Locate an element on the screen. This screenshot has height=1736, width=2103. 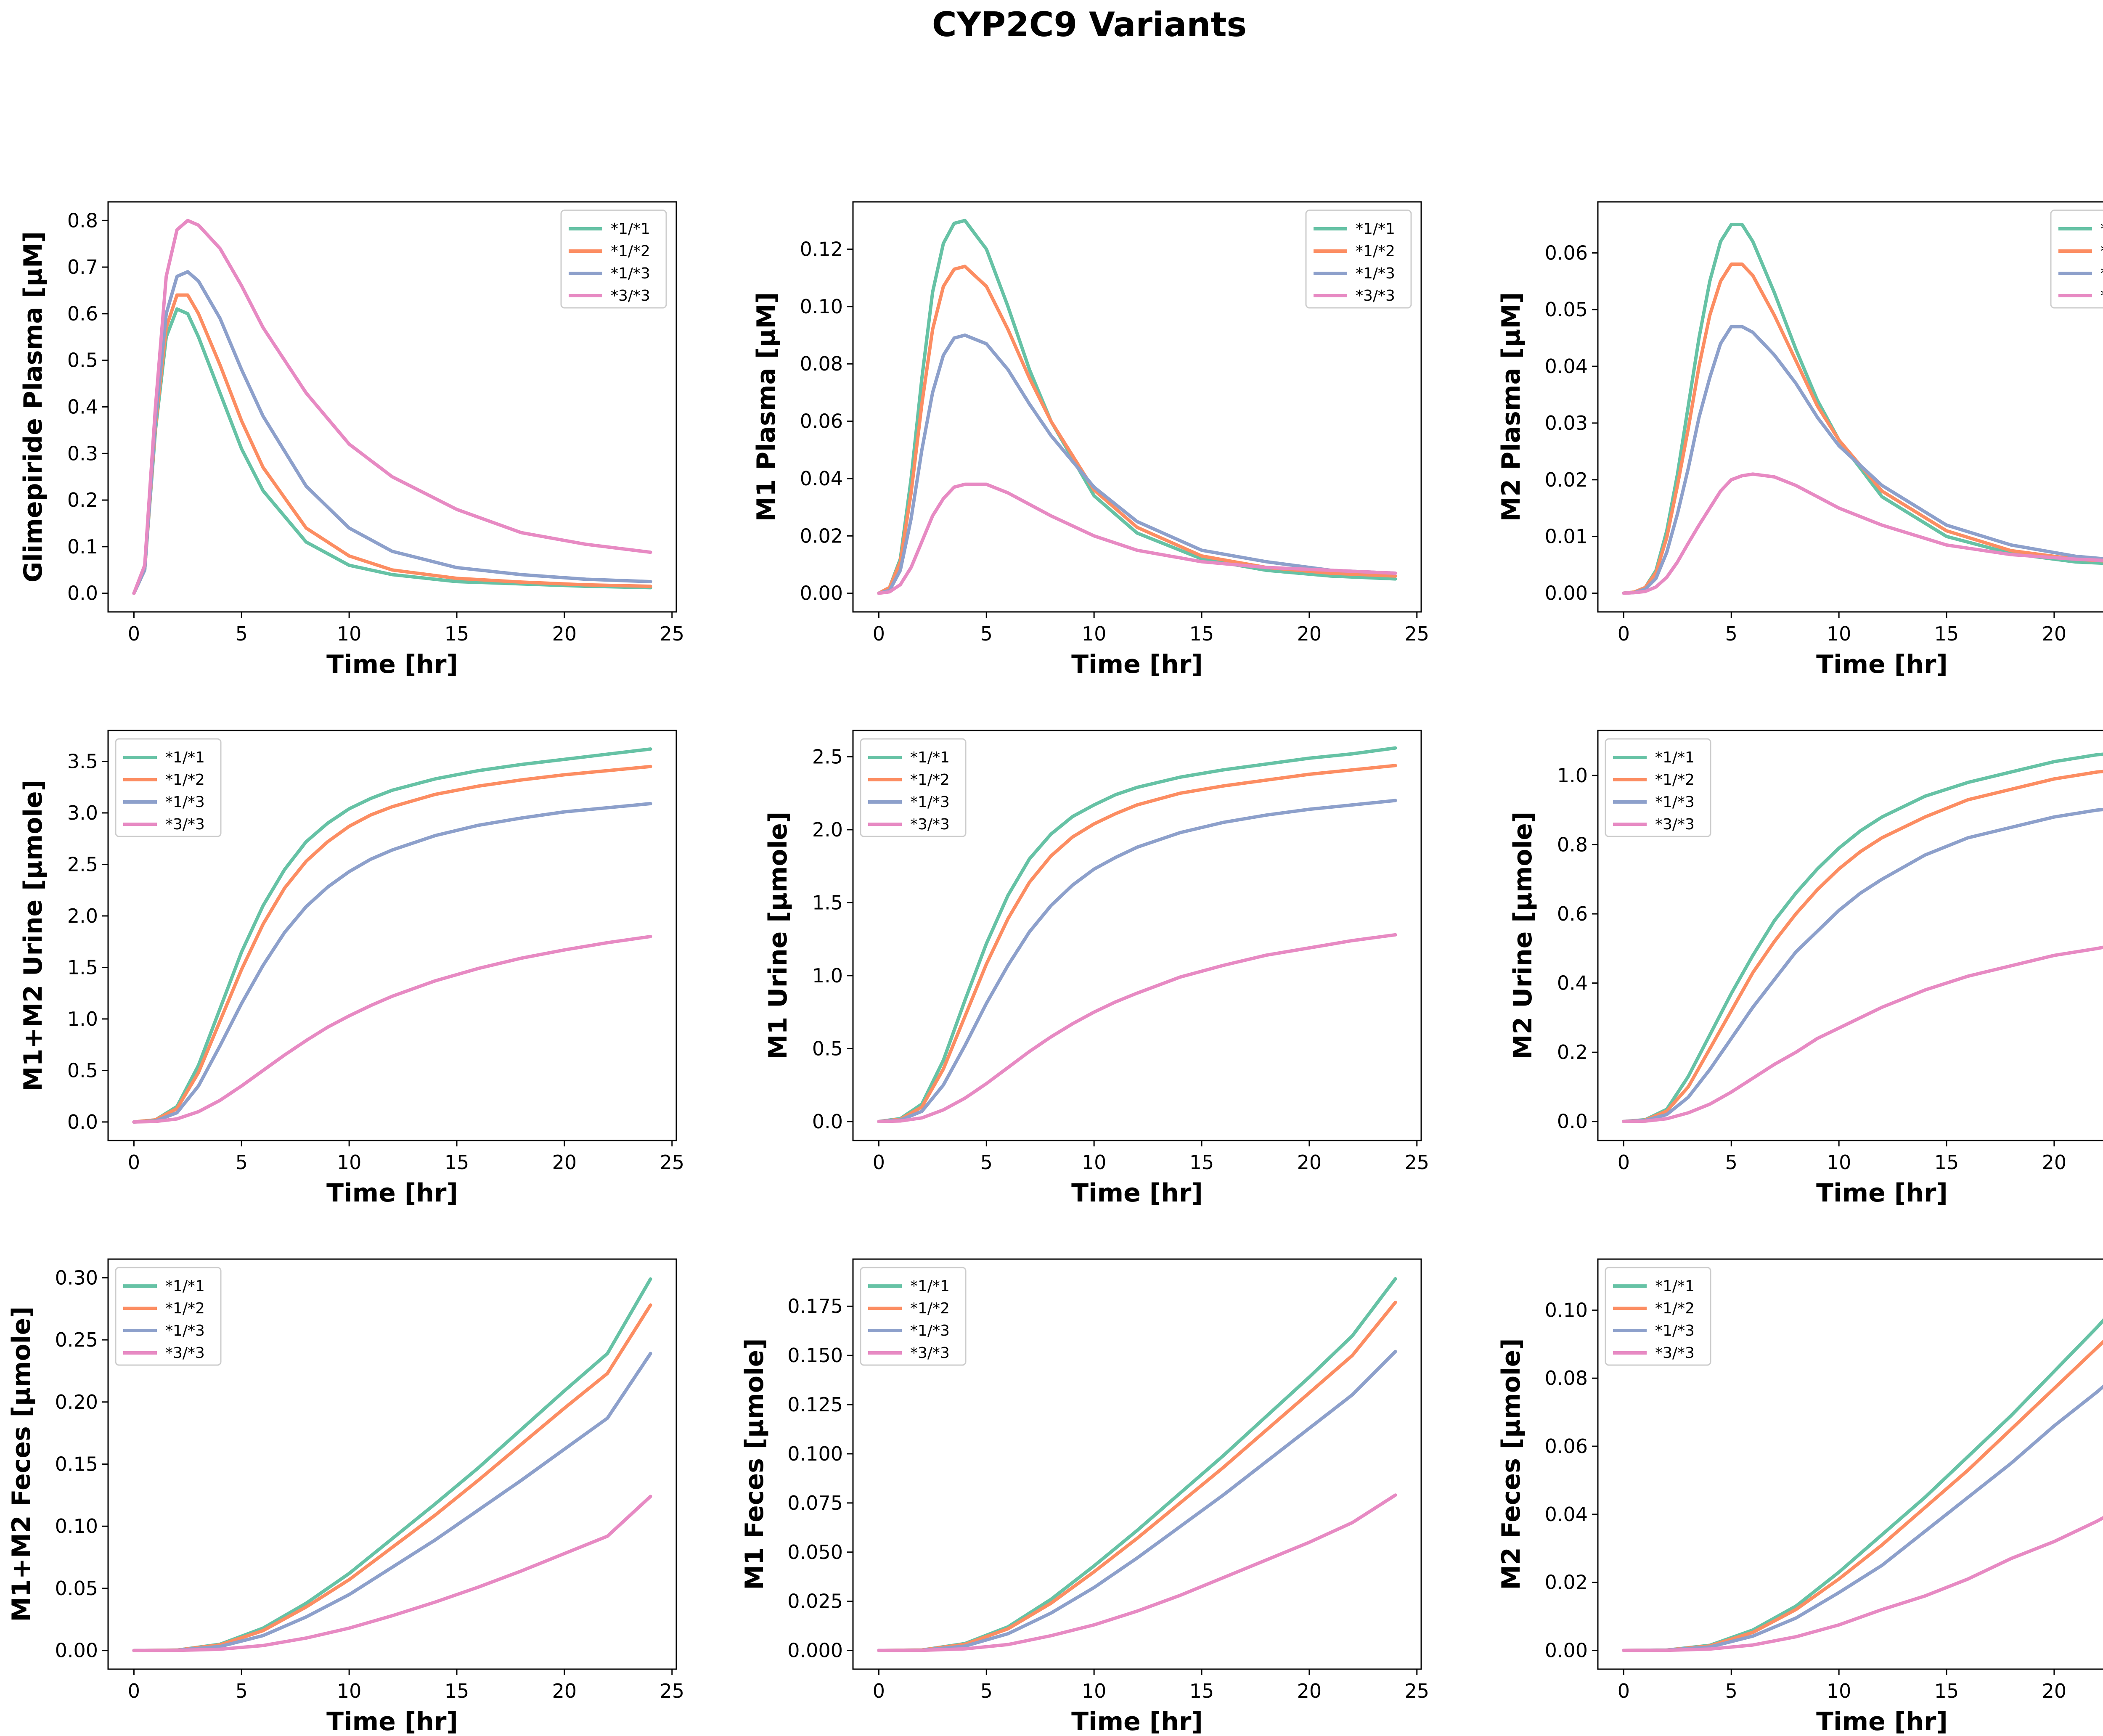
y-tick-label: 2.0 is located at coordinates (82, 916).